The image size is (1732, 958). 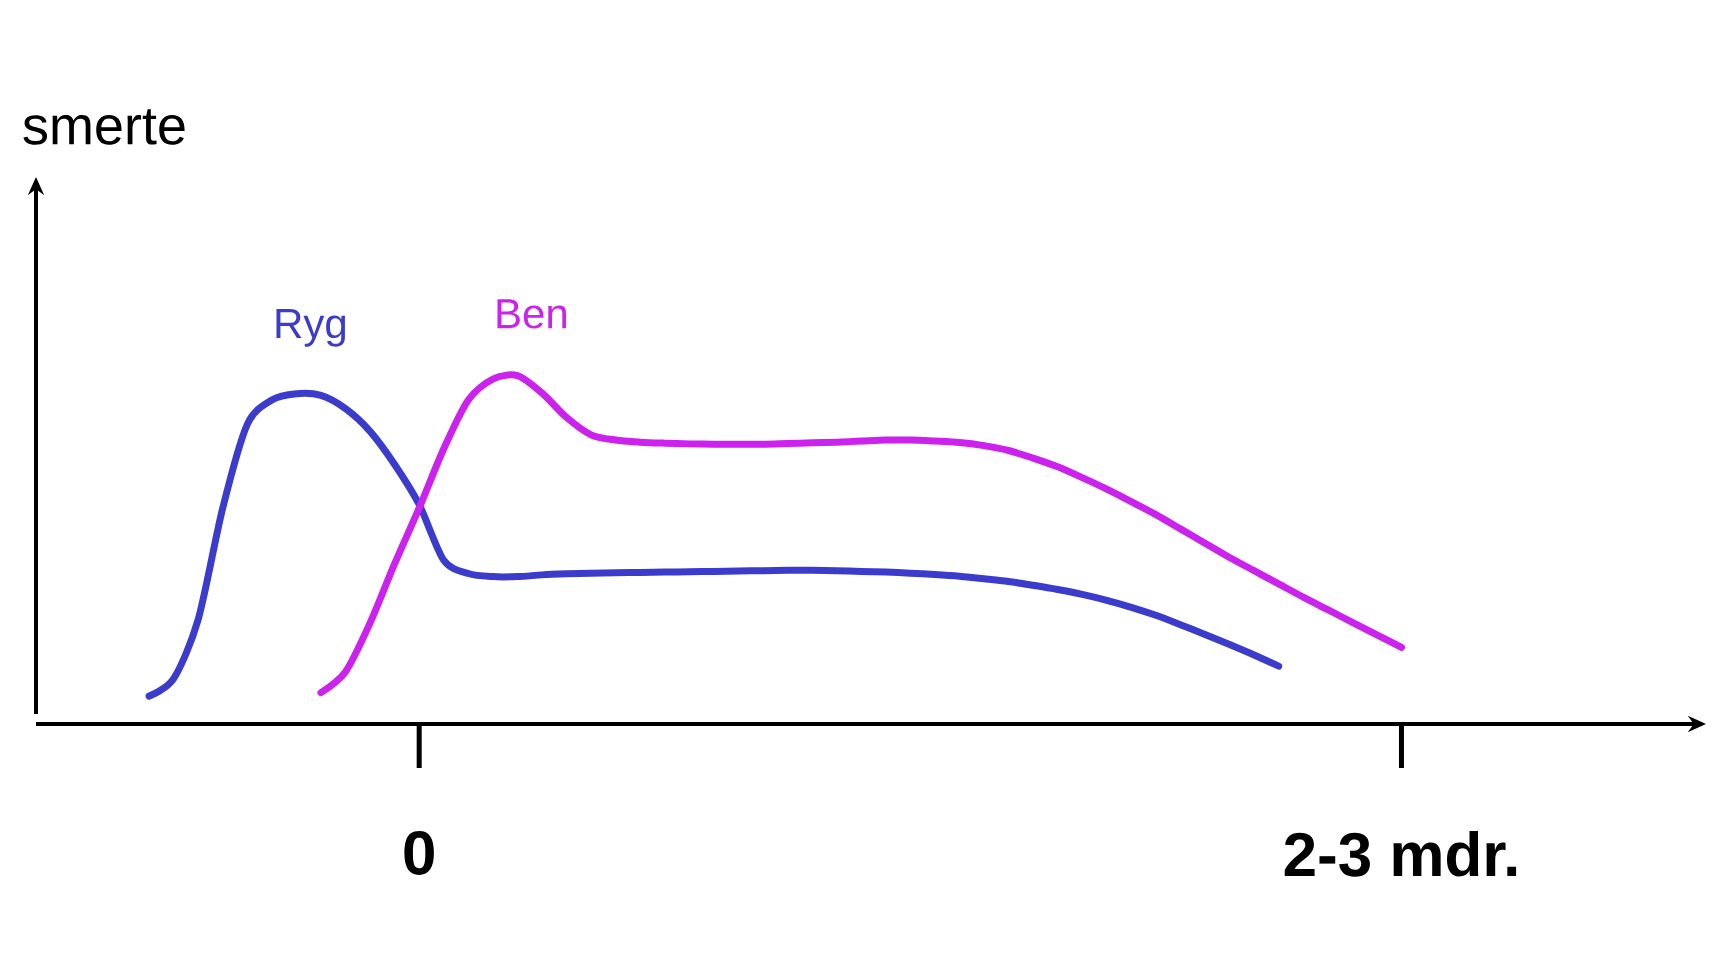 What do you see at coordinates (532, 314) in the screenshot?
I see `series-label: Ben` at bounding box center [532, 314].